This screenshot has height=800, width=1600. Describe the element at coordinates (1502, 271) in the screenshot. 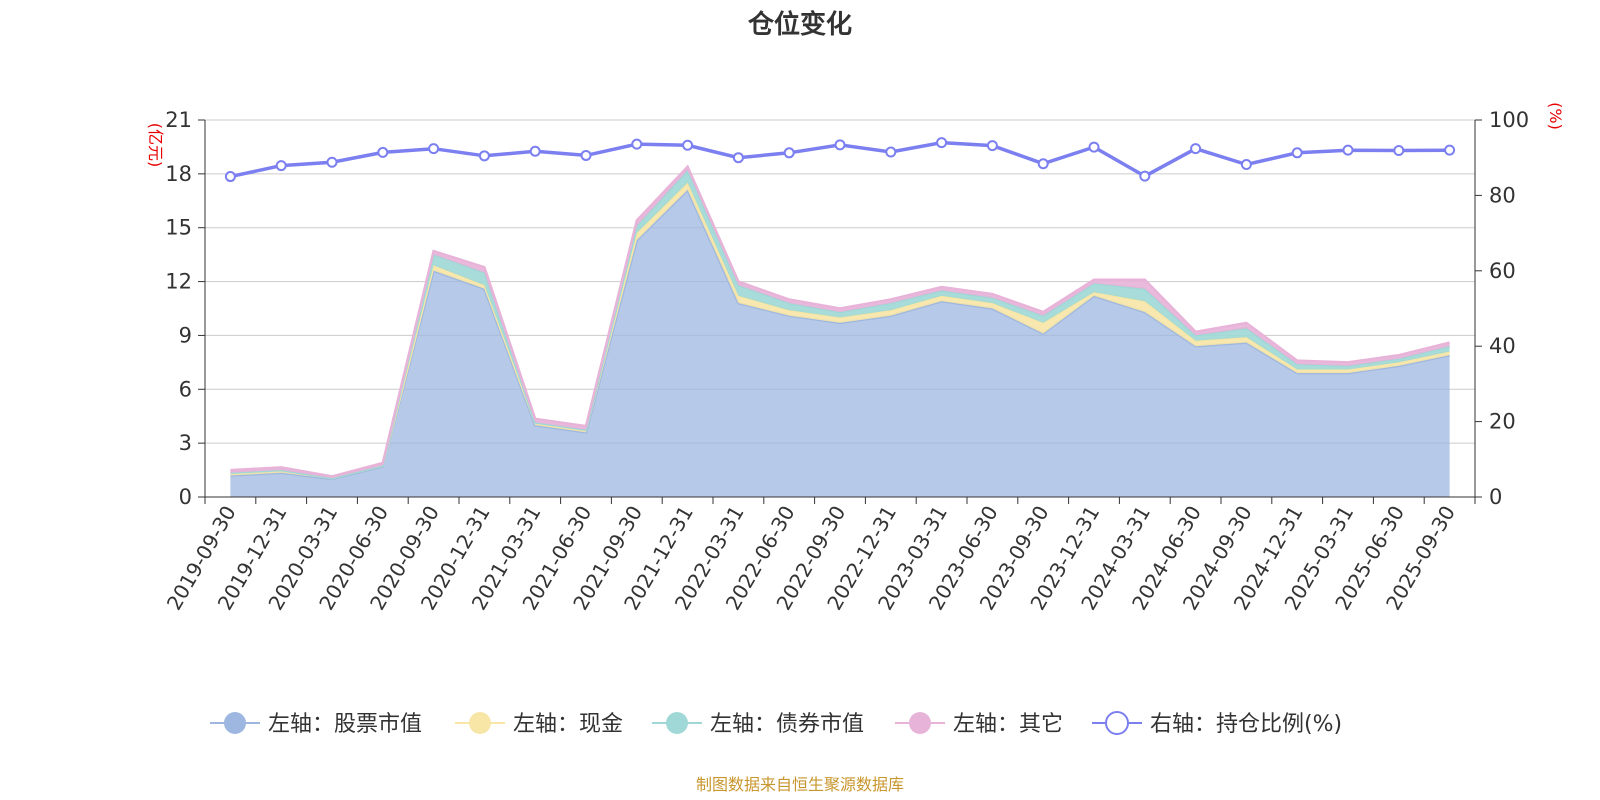

I see `right-axis-tick-label: 60` at that location.